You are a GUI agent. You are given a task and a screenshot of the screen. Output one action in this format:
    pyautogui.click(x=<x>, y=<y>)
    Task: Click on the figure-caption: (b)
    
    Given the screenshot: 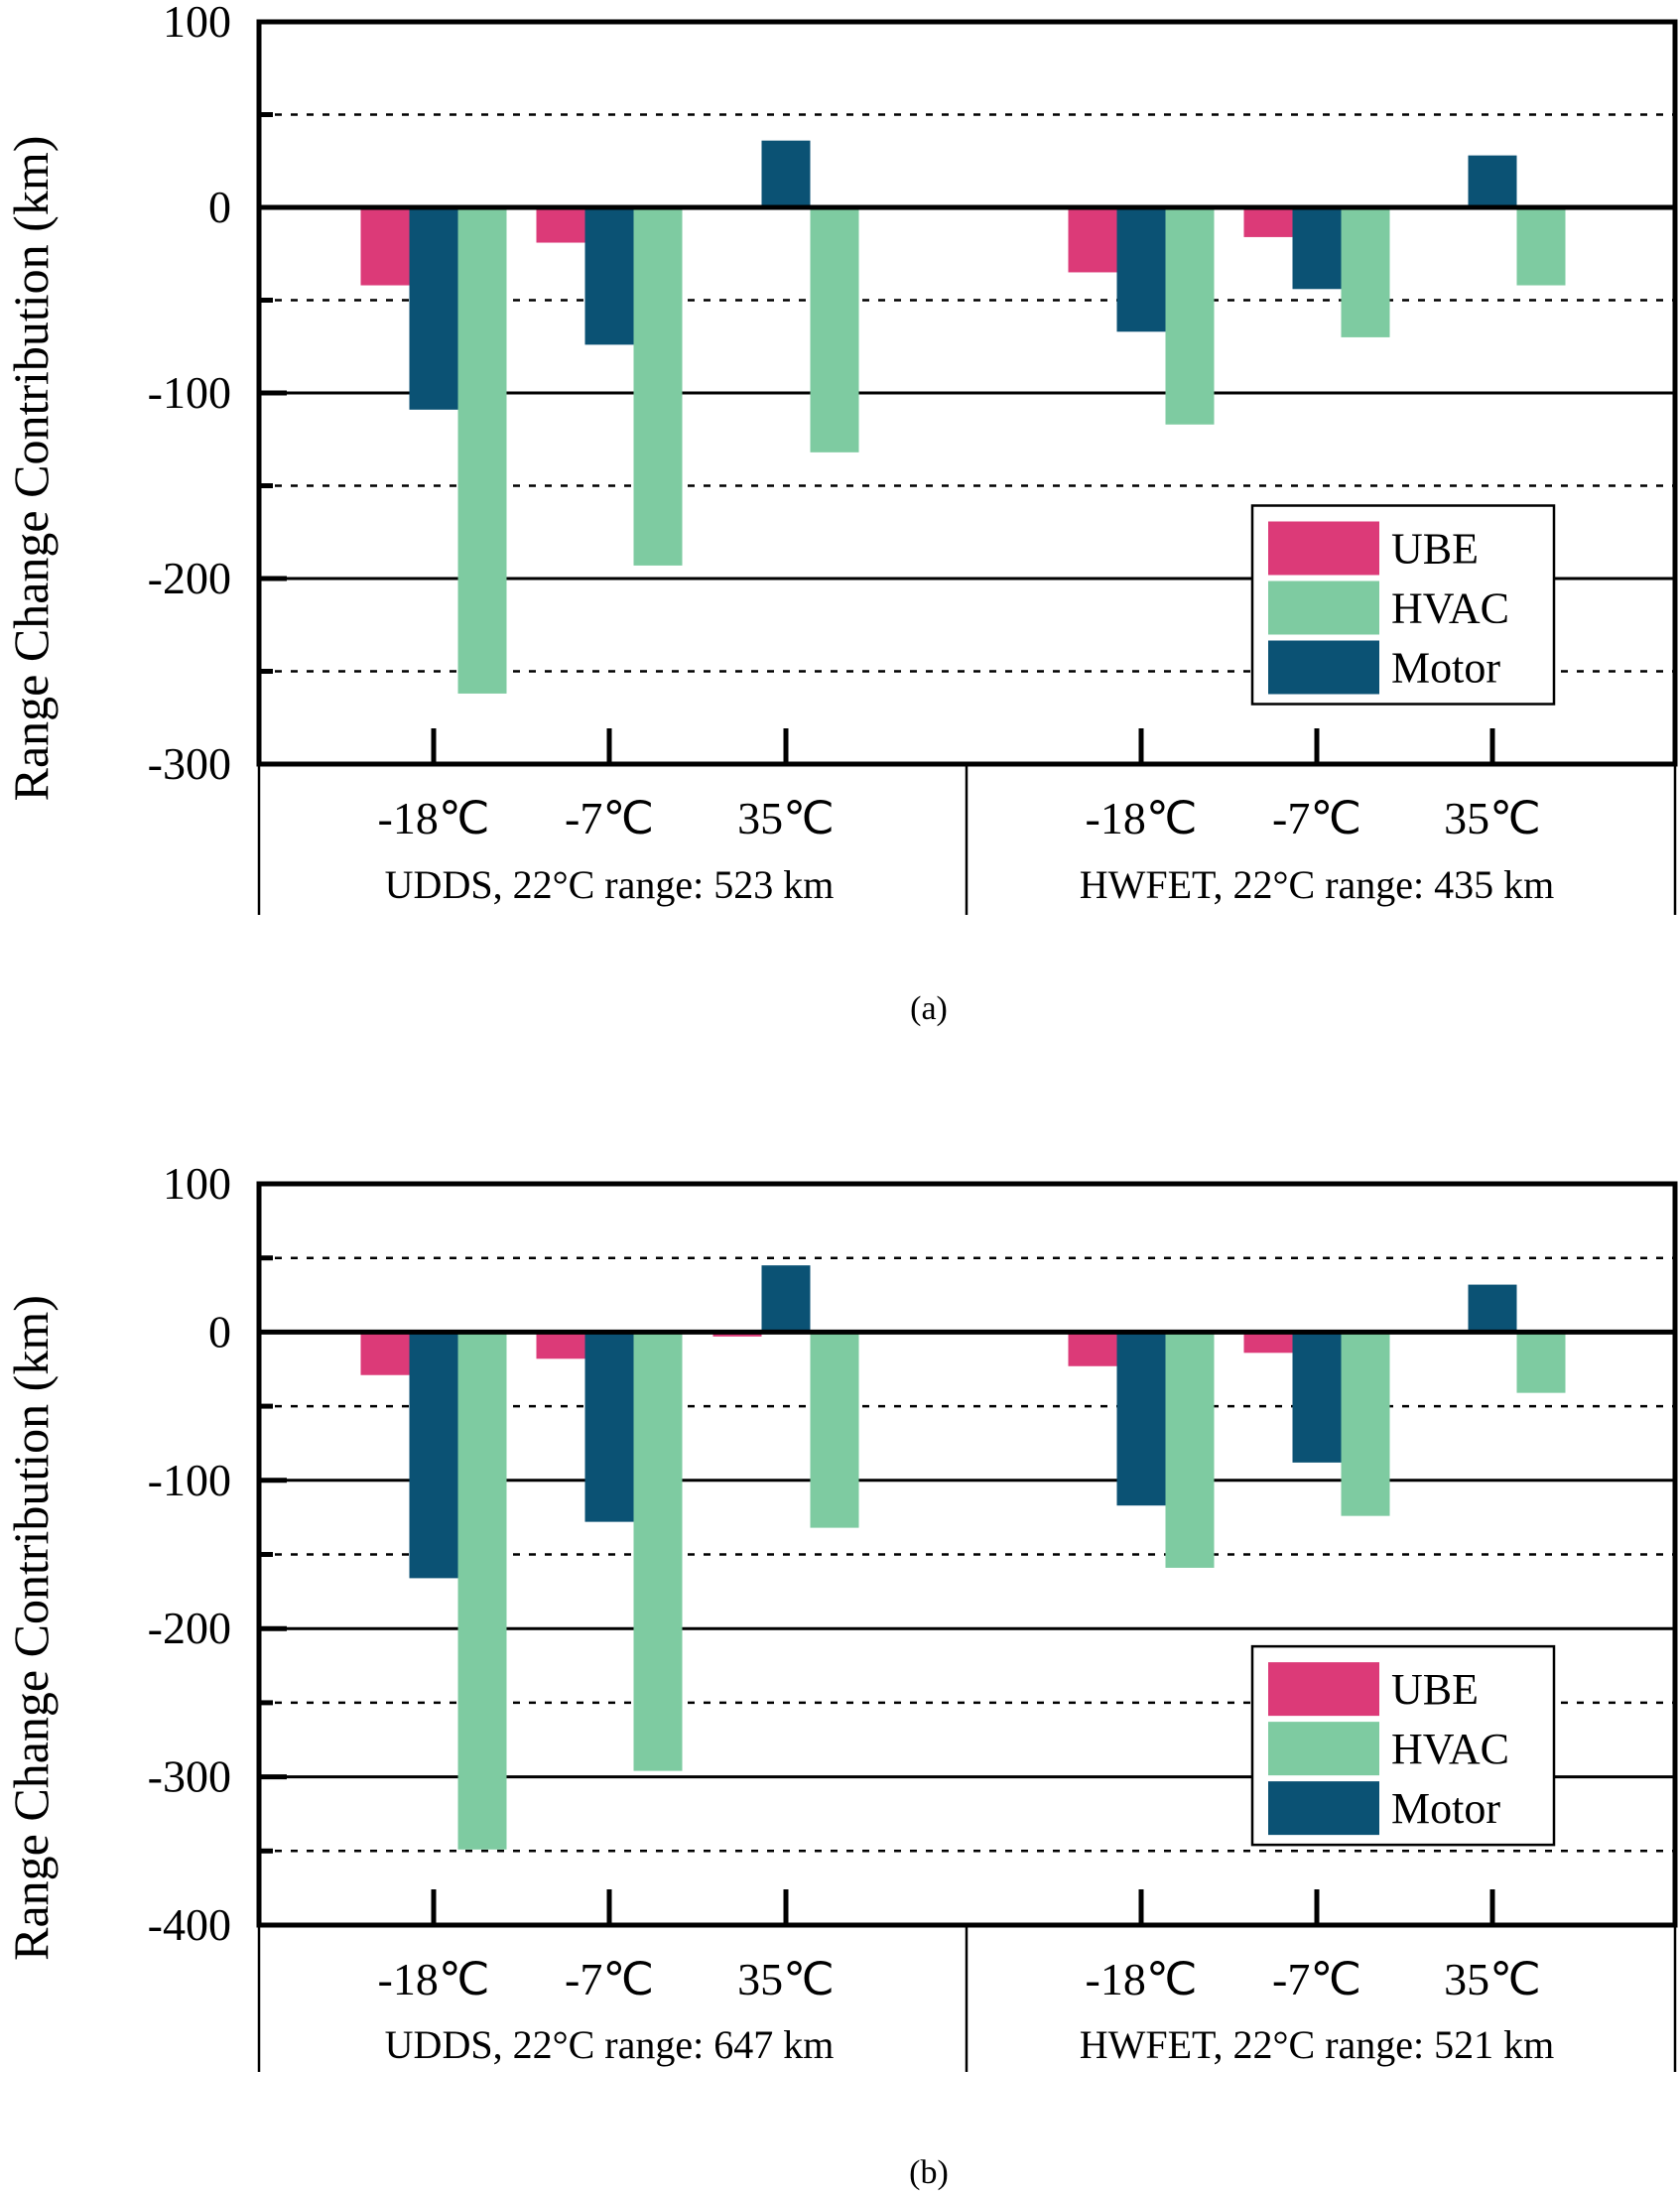 What is the action you would take?
    pyautogui.click(x=929, y=2172)
    